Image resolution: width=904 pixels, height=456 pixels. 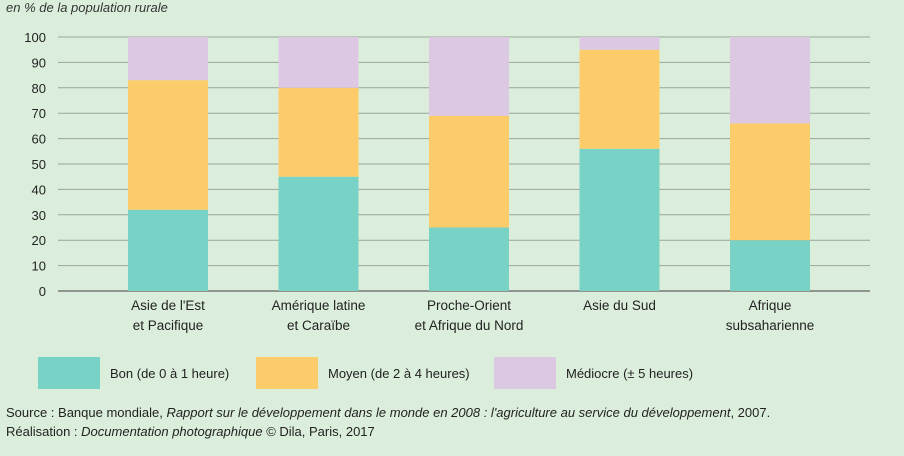 What do you see at coordinates (750, 412) in the screenshot?
I see `source-year: , 2007.` at bounding box center [750, 412].